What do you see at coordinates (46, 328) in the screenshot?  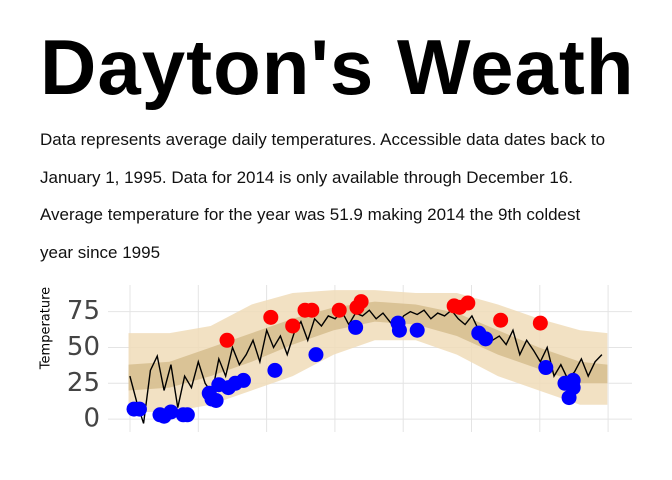 I see `y-axis-label: Temperature` at bounding box center [46, 328].